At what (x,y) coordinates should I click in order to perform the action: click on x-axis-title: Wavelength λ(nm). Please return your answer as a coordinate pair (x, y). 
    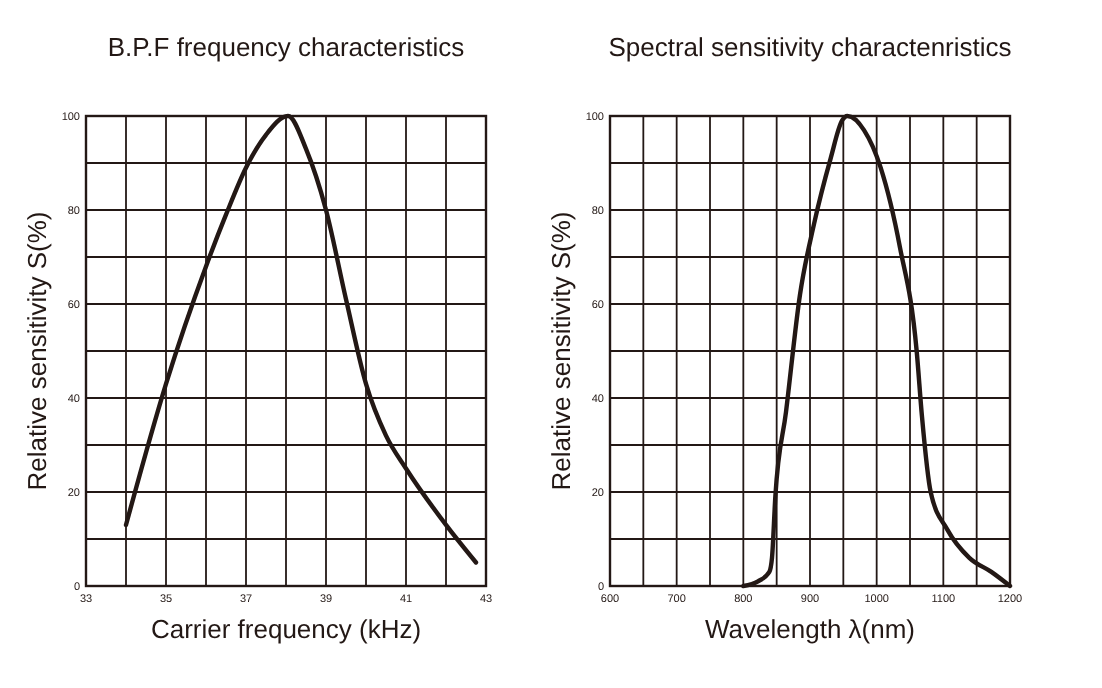
    Looking at the image, I should click on (810, 629).